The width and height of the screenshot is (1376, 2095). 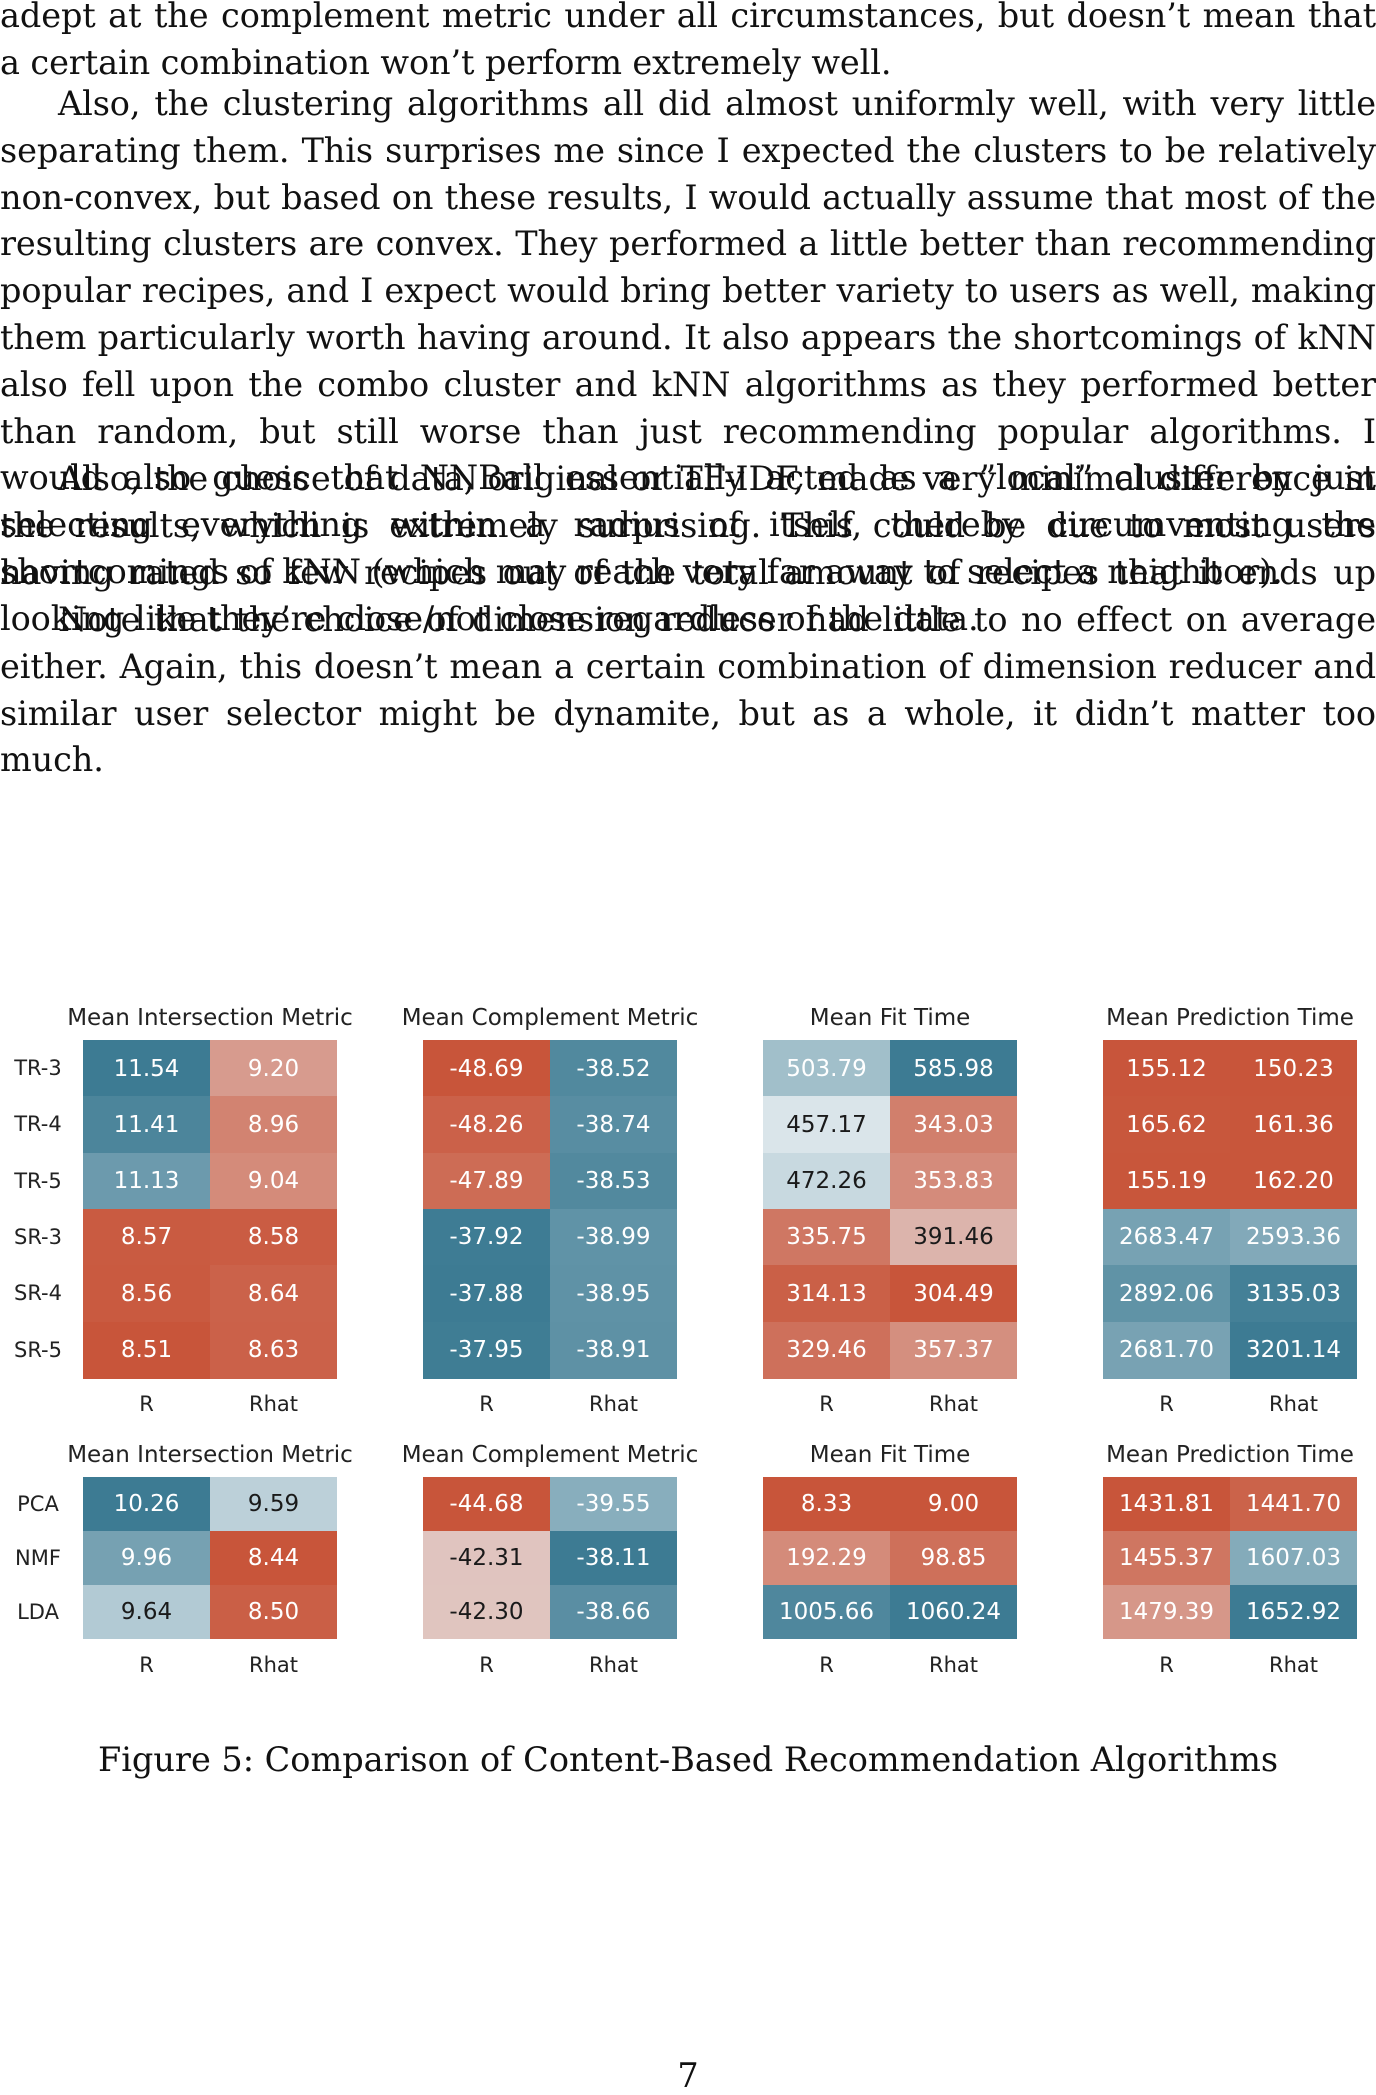 What do you see at coordinates (613, 1181) in the screenshot?
I see `heatmap-cell: -38.53` at bounding box center [613, 1181].